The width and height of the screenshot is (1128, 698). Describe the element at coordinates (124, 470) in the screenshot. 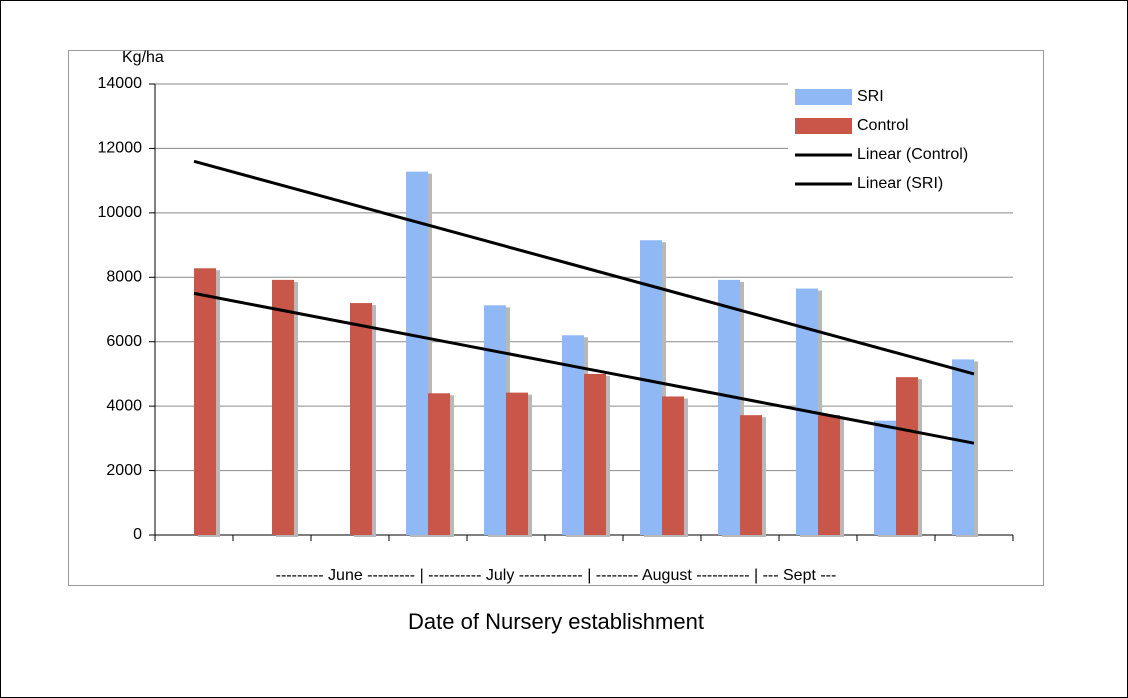

I see `y-tick-label: 2000` at that location.